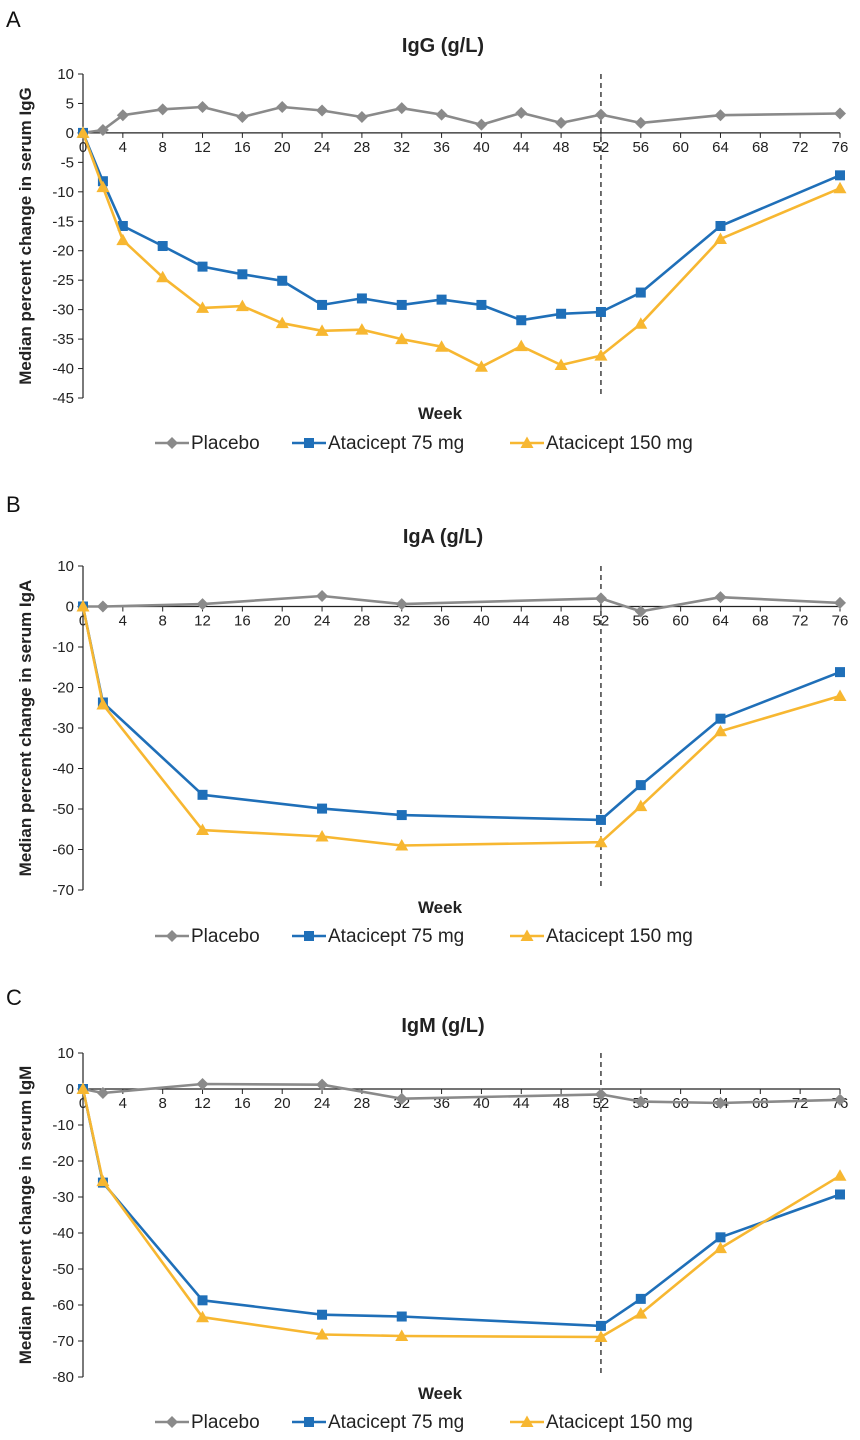 The height and width of the screenshot is (1440, 860). What do you see at coordinates (396, 936) in the screenshot?
I see `legend-label: Atacicept 75 mg` at bounding box center [396, 936].